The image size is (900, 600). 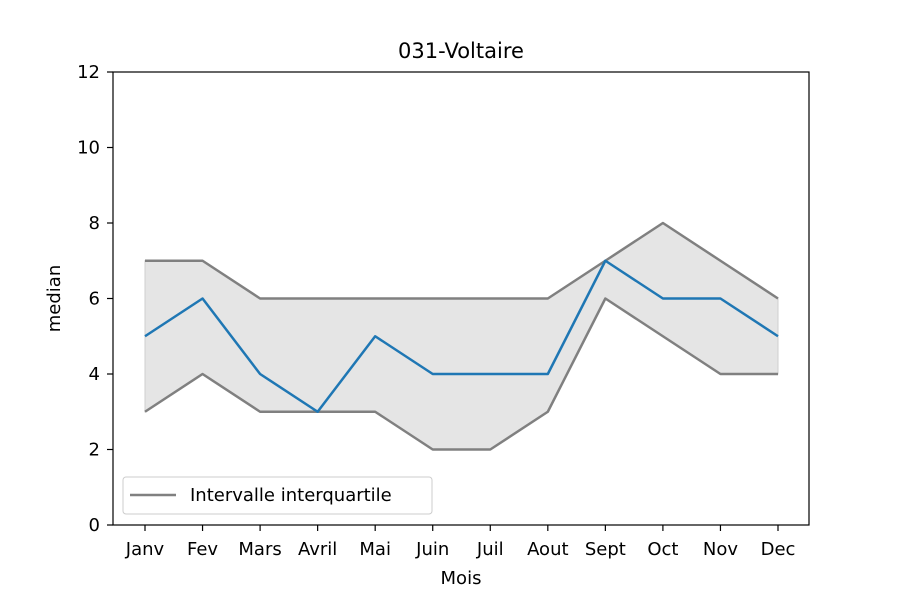 I want to click on y-tick-label: 6, so click(x=94, y=299).